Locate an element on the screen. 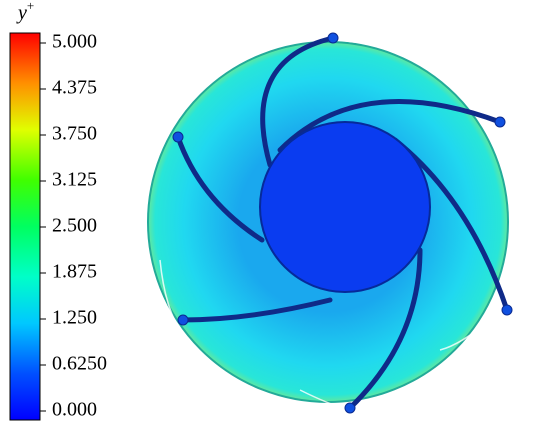 Image resolution: width=550 pixels, height=435 pixels. tick-label: 0.6250 is located at coordinates (79, 364).